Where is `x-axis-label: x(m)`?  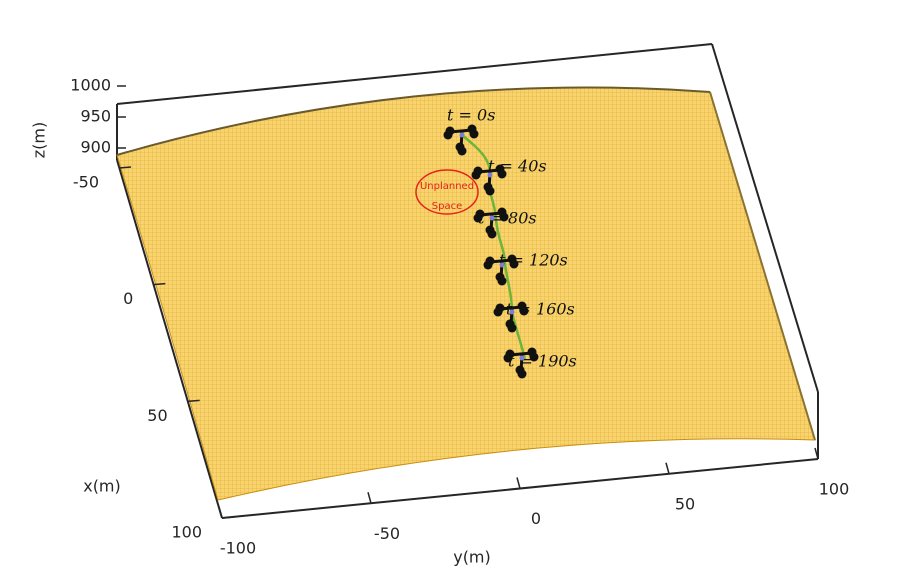
x-axis-label: x(m) is located at coordinates (102, 486).